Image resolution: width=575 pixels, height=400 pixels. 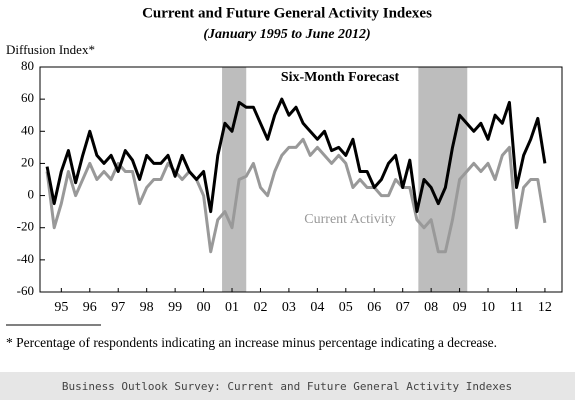 What do you see at coordinates (61, 307) in the screenshot?
I see `x-tick-label: 95` at bounding box center [61, 307].